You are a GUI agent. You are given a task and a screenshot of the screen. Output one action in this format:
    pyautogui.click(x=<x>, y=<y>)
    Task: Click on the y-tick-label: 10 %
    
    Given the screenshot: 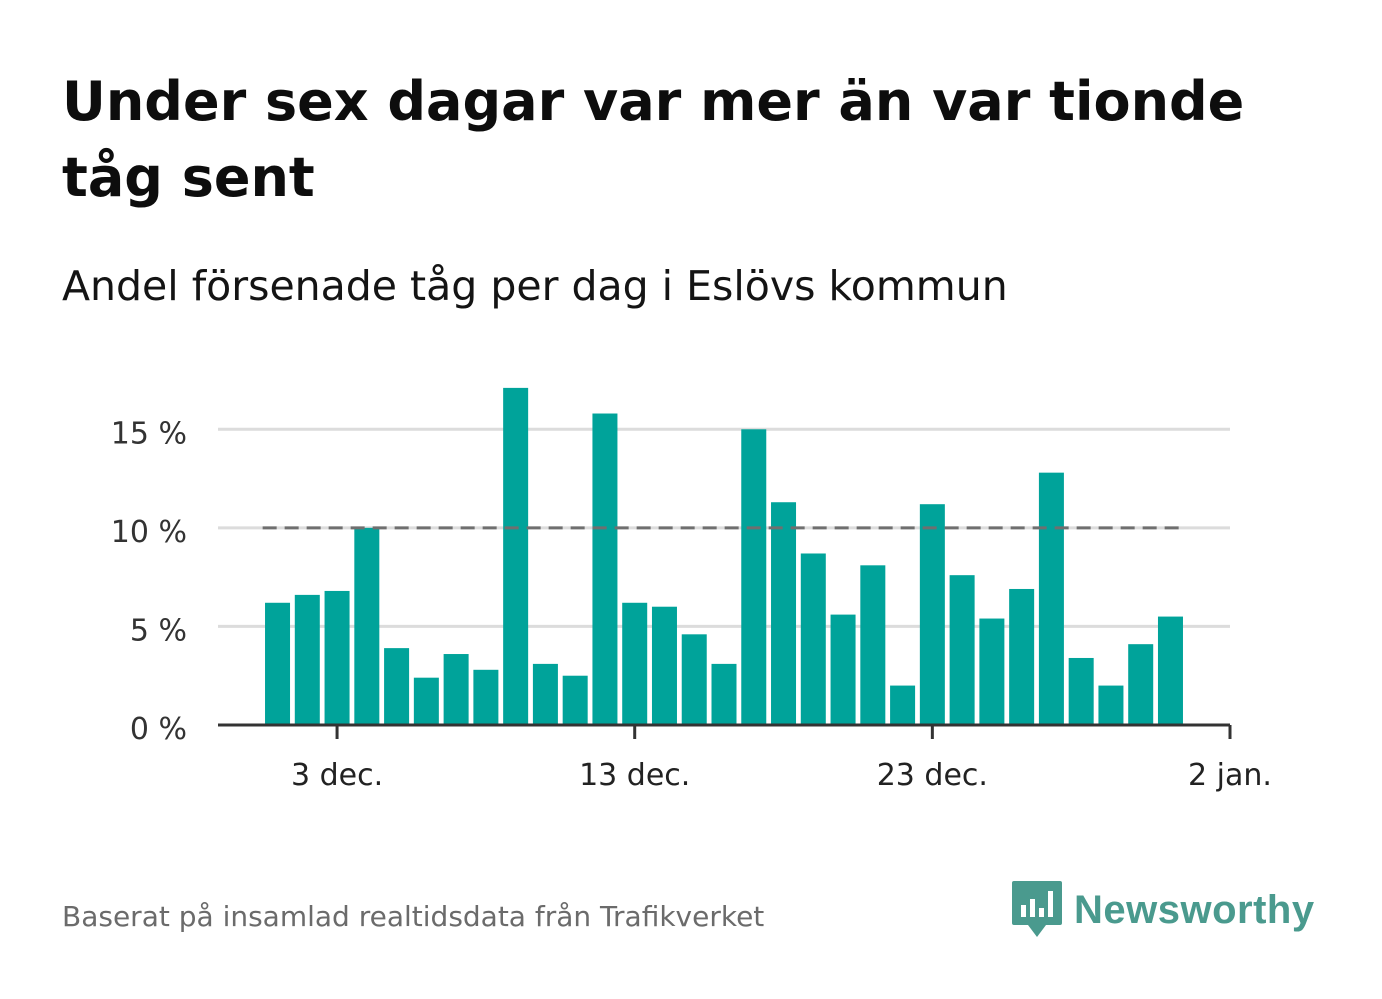 What is the action you would take?
    pyautogui.click(x=149, y=532)
    